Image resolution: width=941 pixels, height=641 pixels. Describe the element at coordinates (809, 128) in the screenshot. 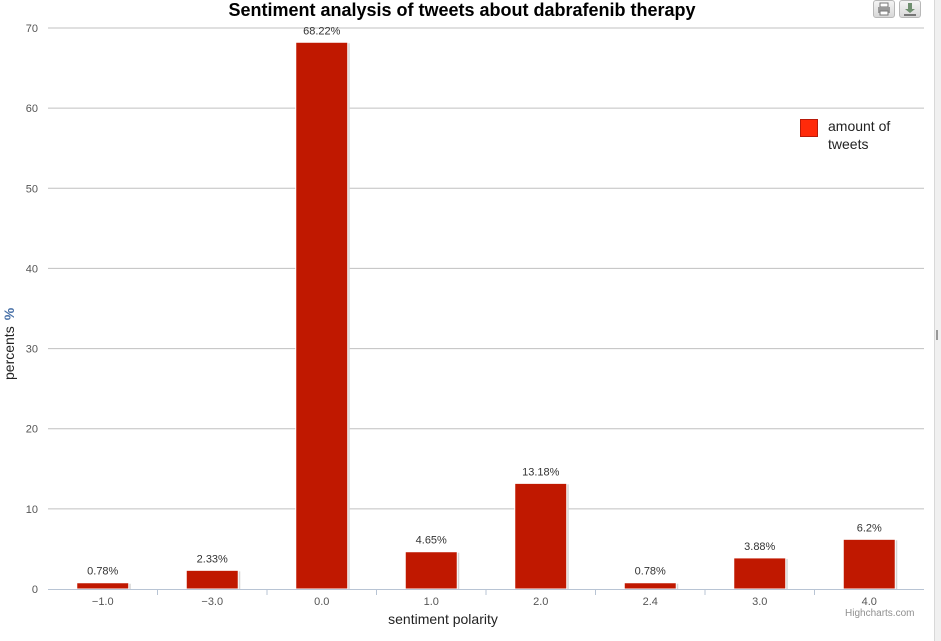

I see `legend-swatch` at that location.